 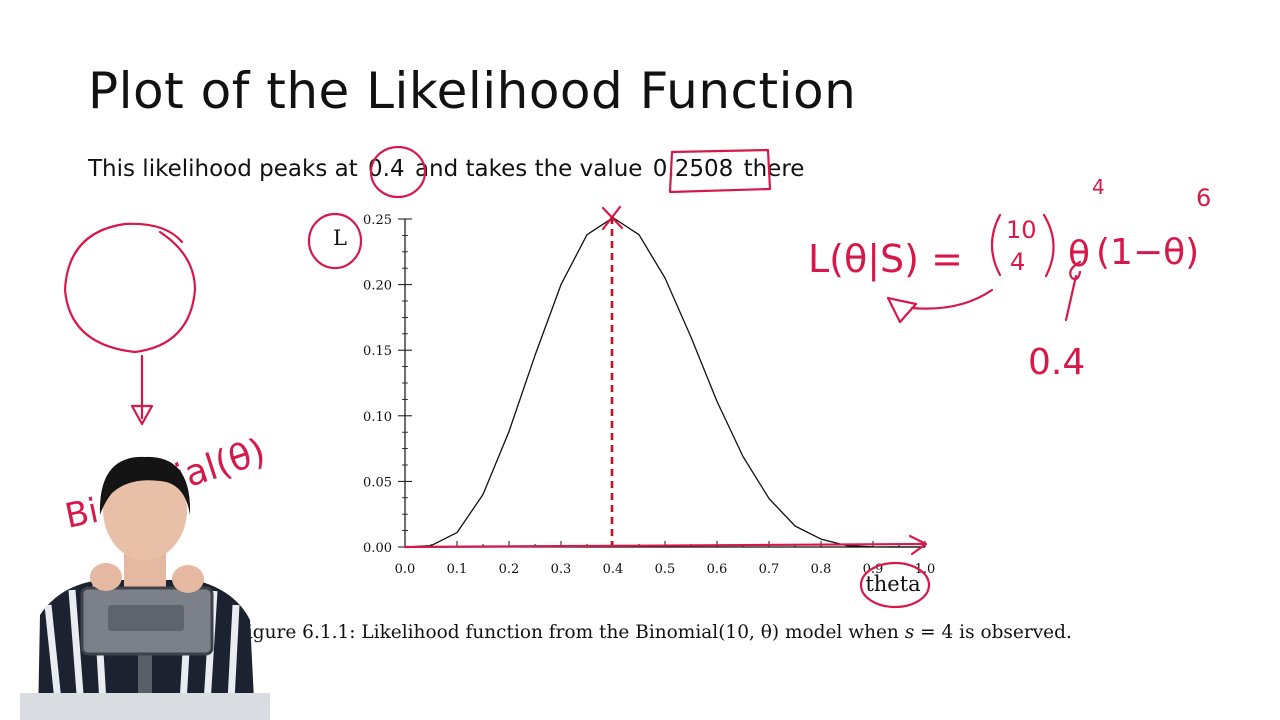 I want to click on y-tick-label: 0.00, so click(x=377, y=548).